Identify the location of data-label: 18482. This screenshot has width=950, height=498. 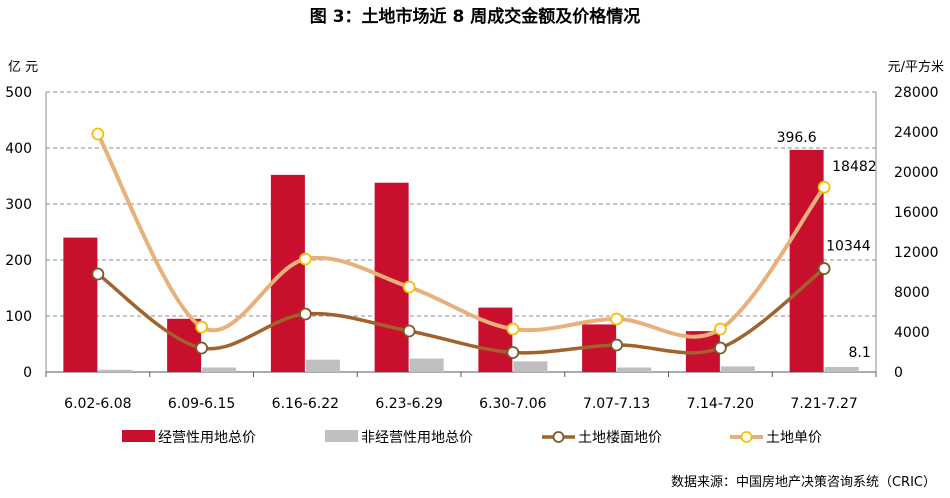
(854, 167).